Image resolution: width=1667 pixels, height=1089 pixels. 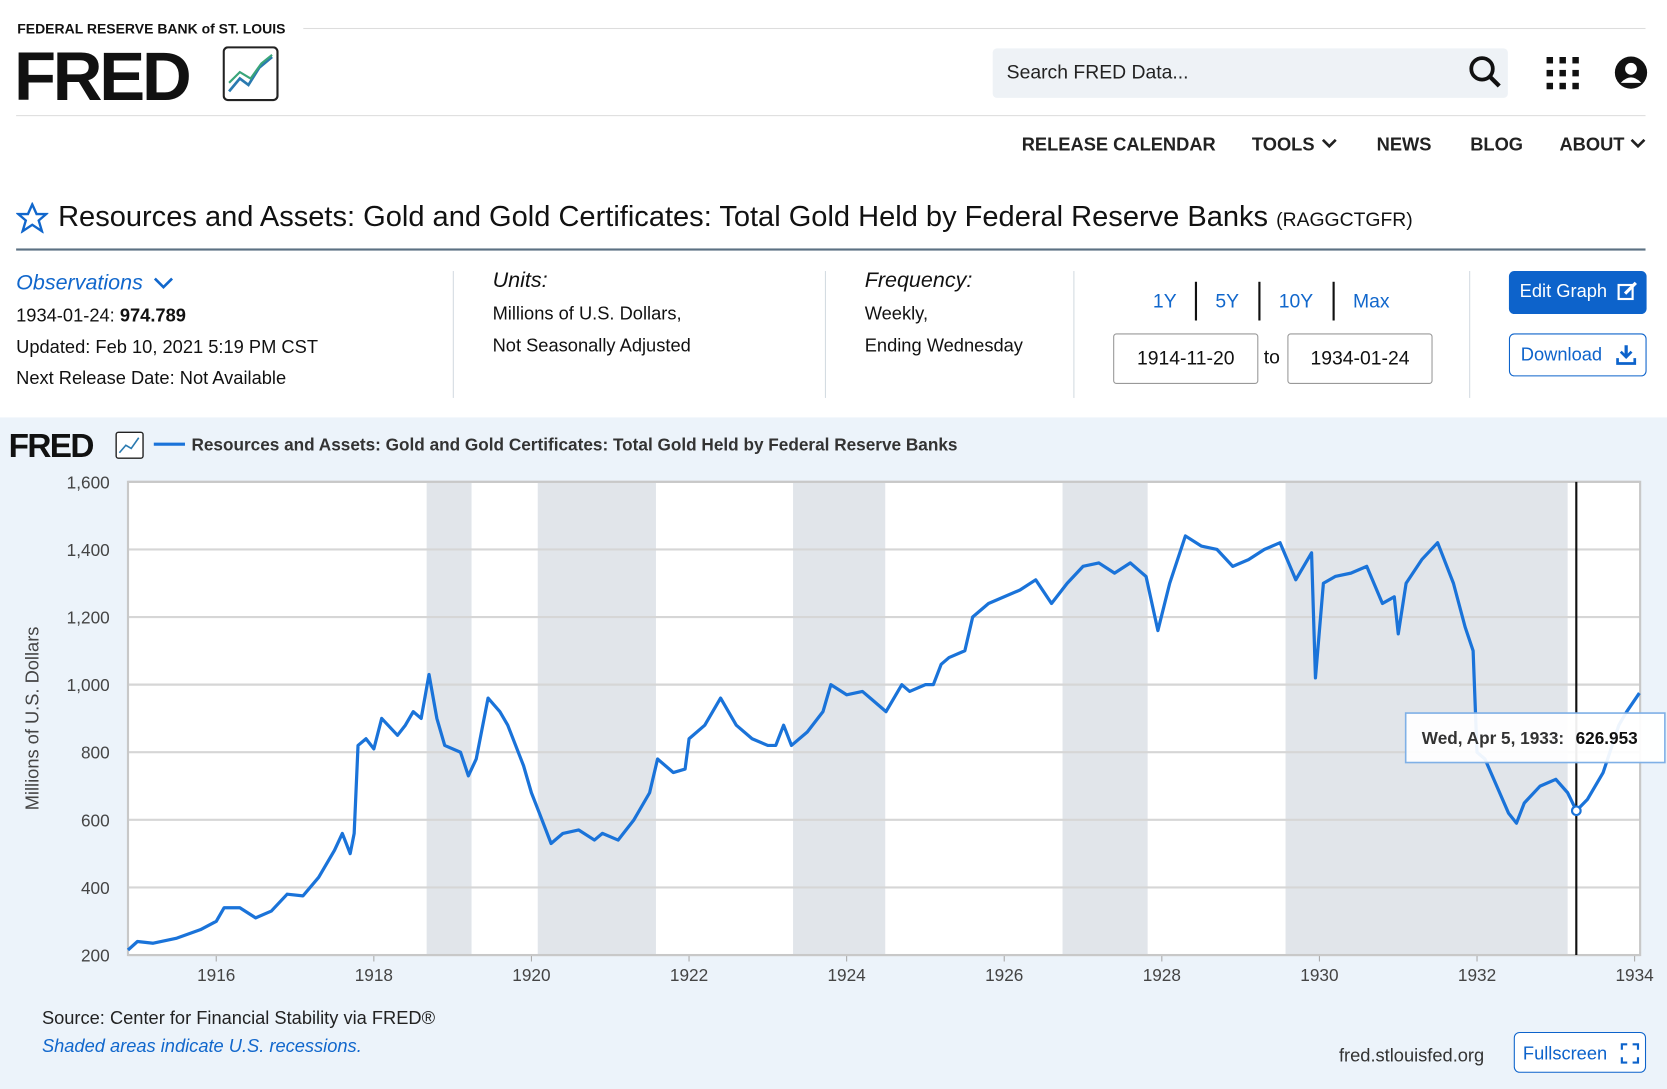 I want to click on x-tick-label: 1930, so click(x=1319, y=975).